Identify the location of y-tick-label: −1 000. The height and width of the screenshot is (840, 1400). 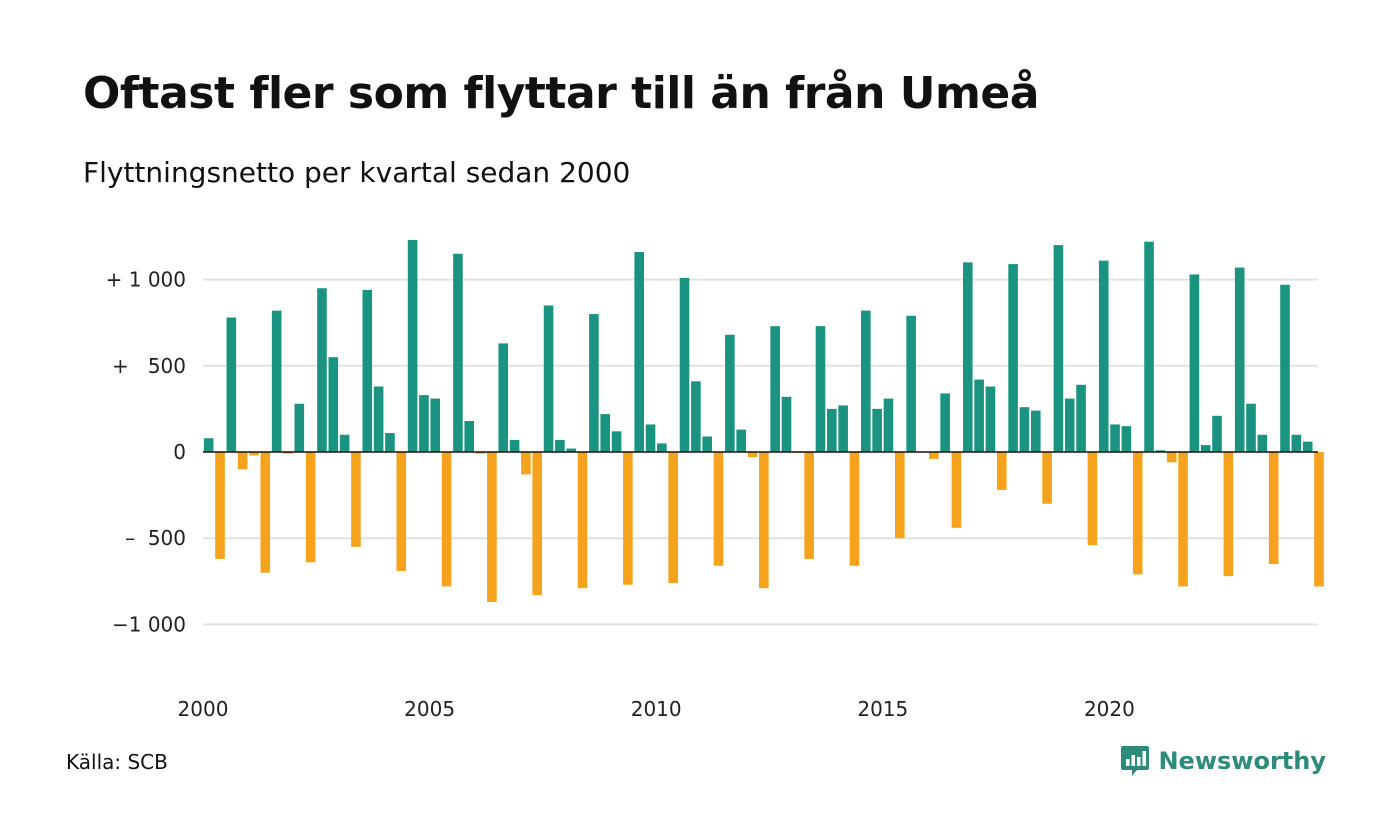
(149, 624).